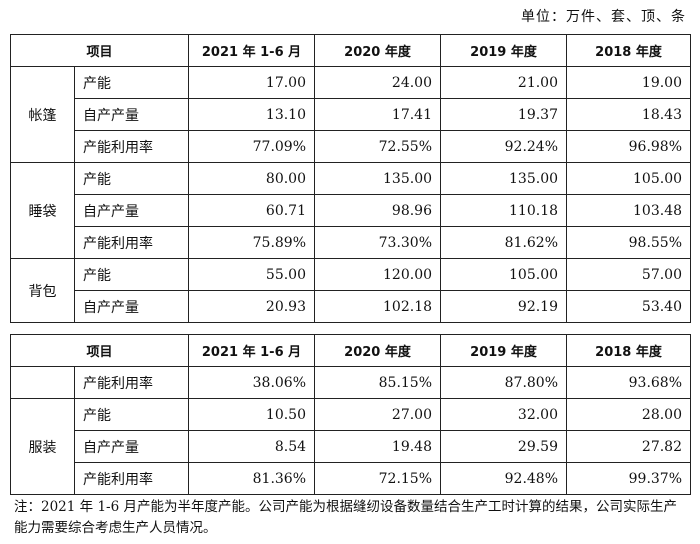 The width and height of the screenshot is (700, 544). What do you see at coordinates (378, 306) in the screenshot?
I see `value-cell: 102.18` at bounding box center [378, 306].